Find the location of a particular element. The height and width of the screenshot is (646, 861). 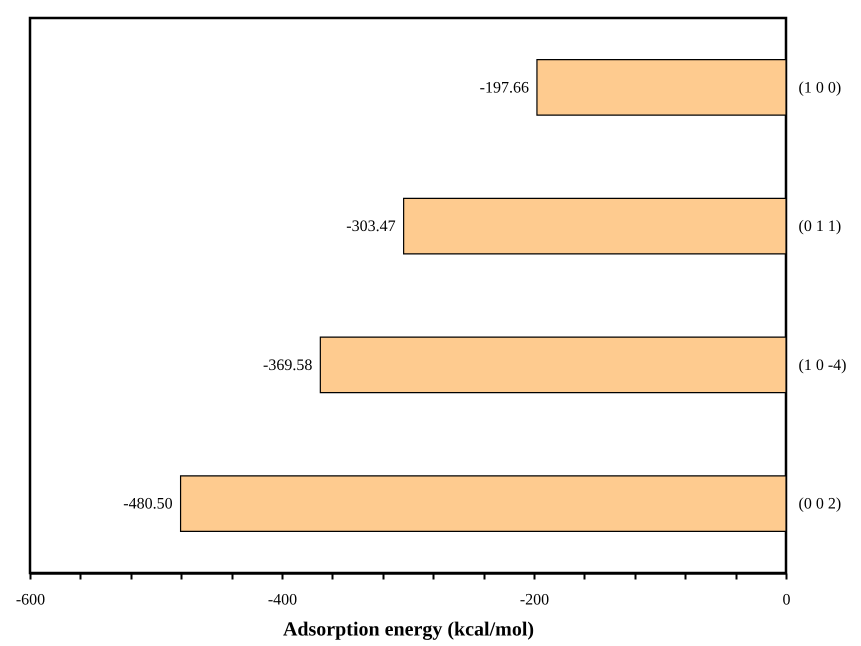

x-tick-label: -600 is located at coordinates (31, 600).